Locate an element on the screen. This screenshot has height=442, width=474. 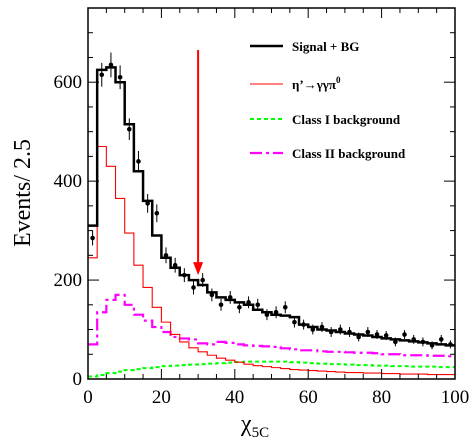
legend-item-class-i-bg: Class I background is located at coordinates (325, 119).